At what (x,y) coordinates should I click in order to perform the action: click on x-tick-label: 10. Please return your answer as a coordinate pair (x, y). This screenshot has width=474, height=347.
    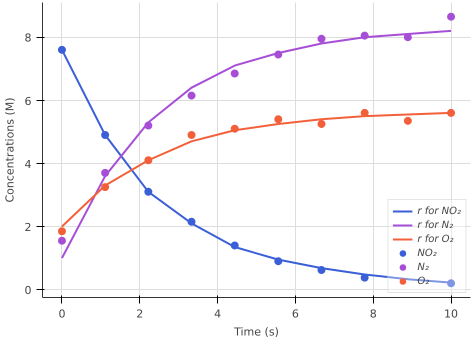
    Looking at the image, I should click on (451, 314).